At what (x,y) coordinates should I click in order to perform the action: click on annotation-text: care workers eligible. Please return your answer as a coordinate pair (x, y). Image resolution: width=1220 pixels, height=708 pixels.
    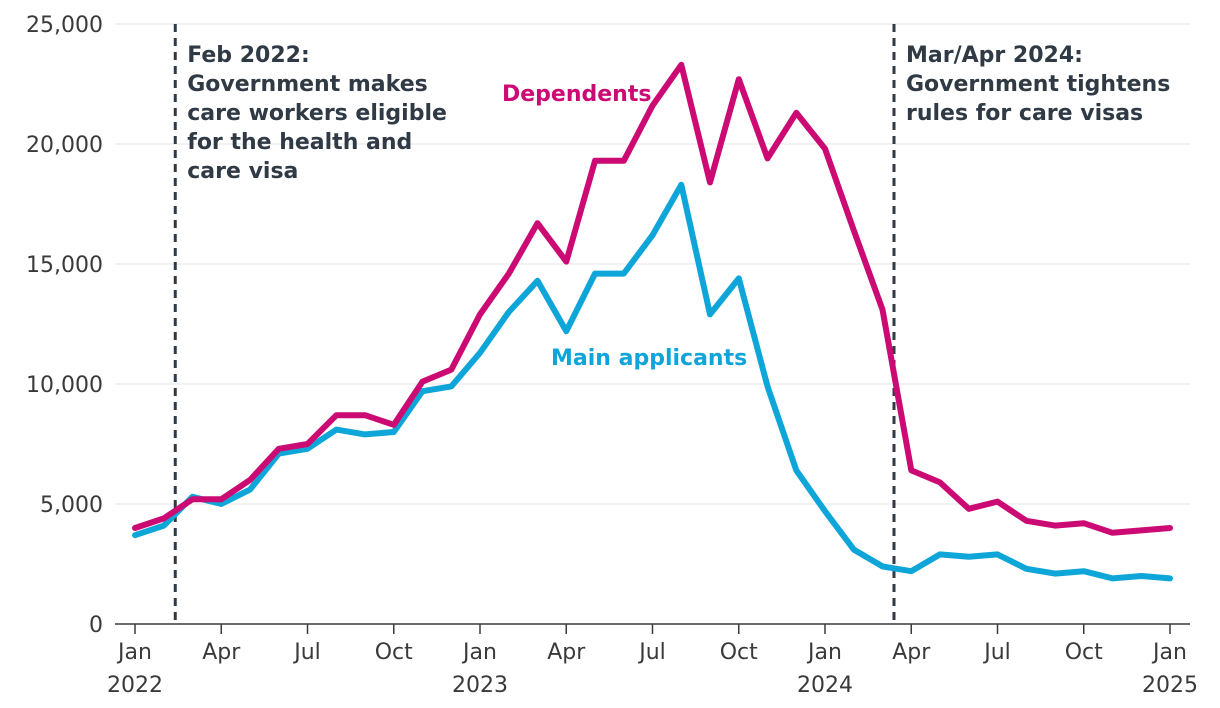
    Looking at the image, I should click on (317, 113).